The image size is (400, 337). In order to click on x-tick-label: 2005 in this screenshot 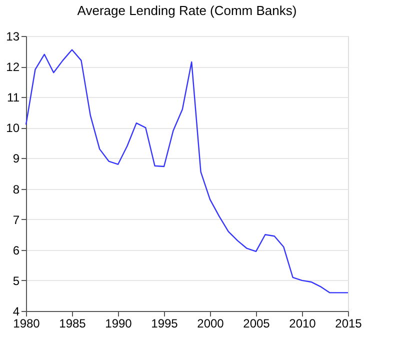, I will do `click(256, 323)`.